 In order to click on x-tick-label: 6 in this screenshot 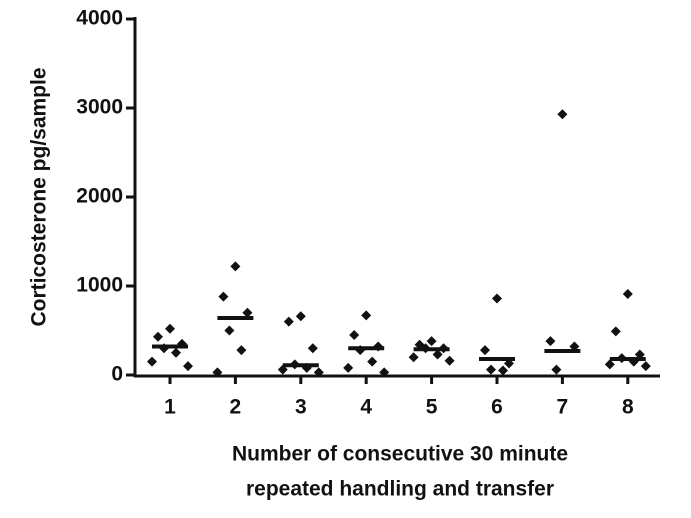, I will do `click(497, 407)`.